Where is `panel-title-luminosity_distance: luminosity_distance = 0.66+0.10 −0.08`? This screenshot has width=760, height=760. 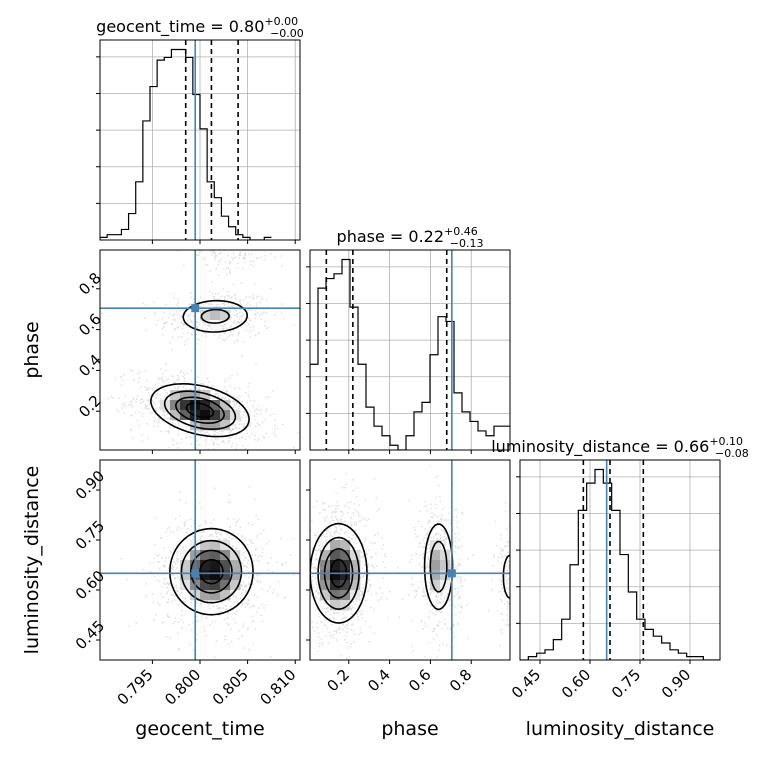 panel-title-luminosity_distance: luminosity_distance = 0.66+0.10 −0.08 is located at coordinates (620, 447).